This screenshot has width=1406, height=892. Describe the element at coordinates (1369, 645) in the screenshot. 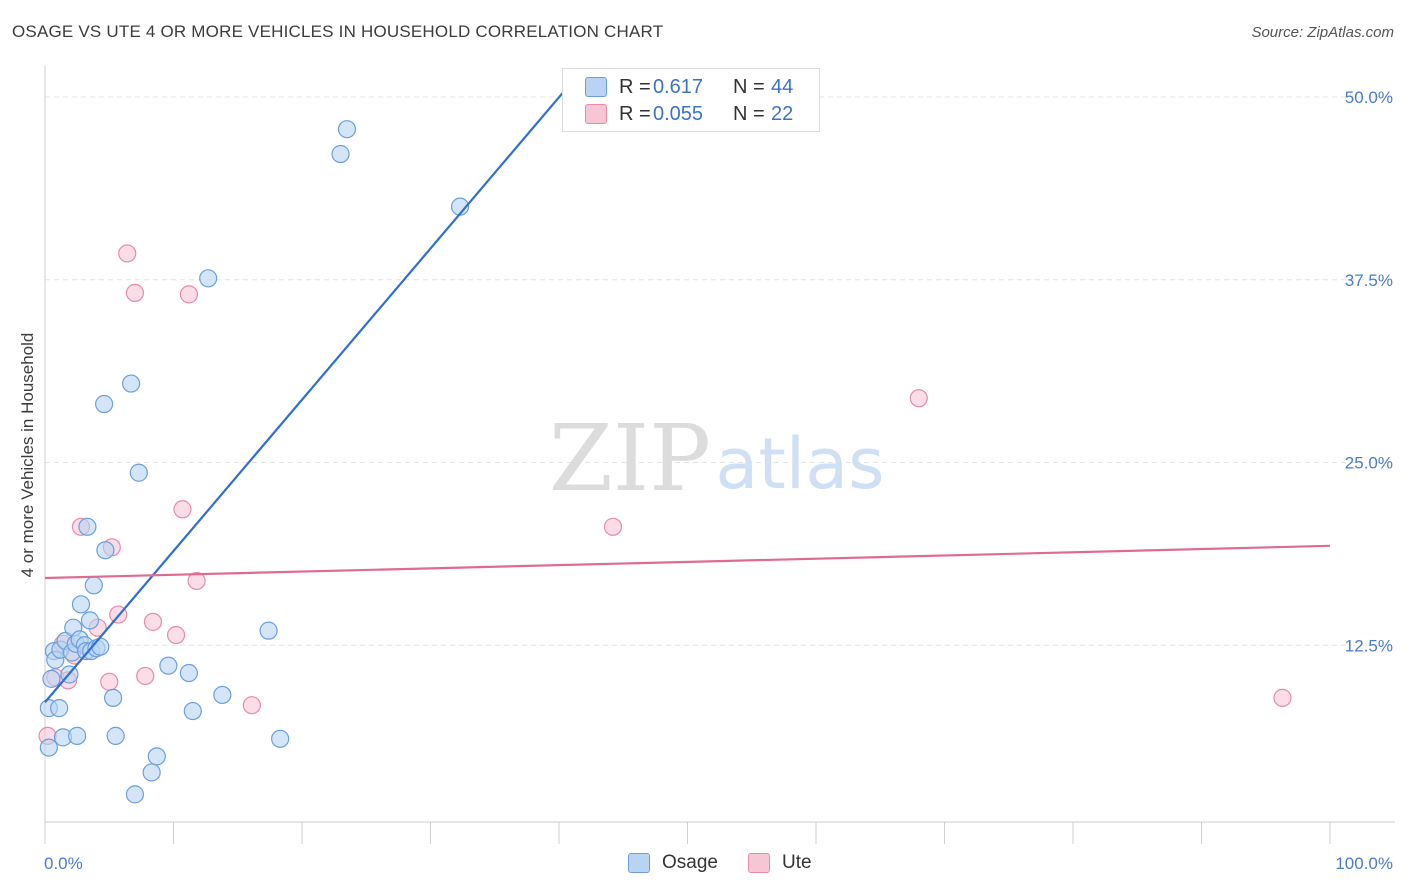

I see `y-tick-label: 12.5%` at that location.